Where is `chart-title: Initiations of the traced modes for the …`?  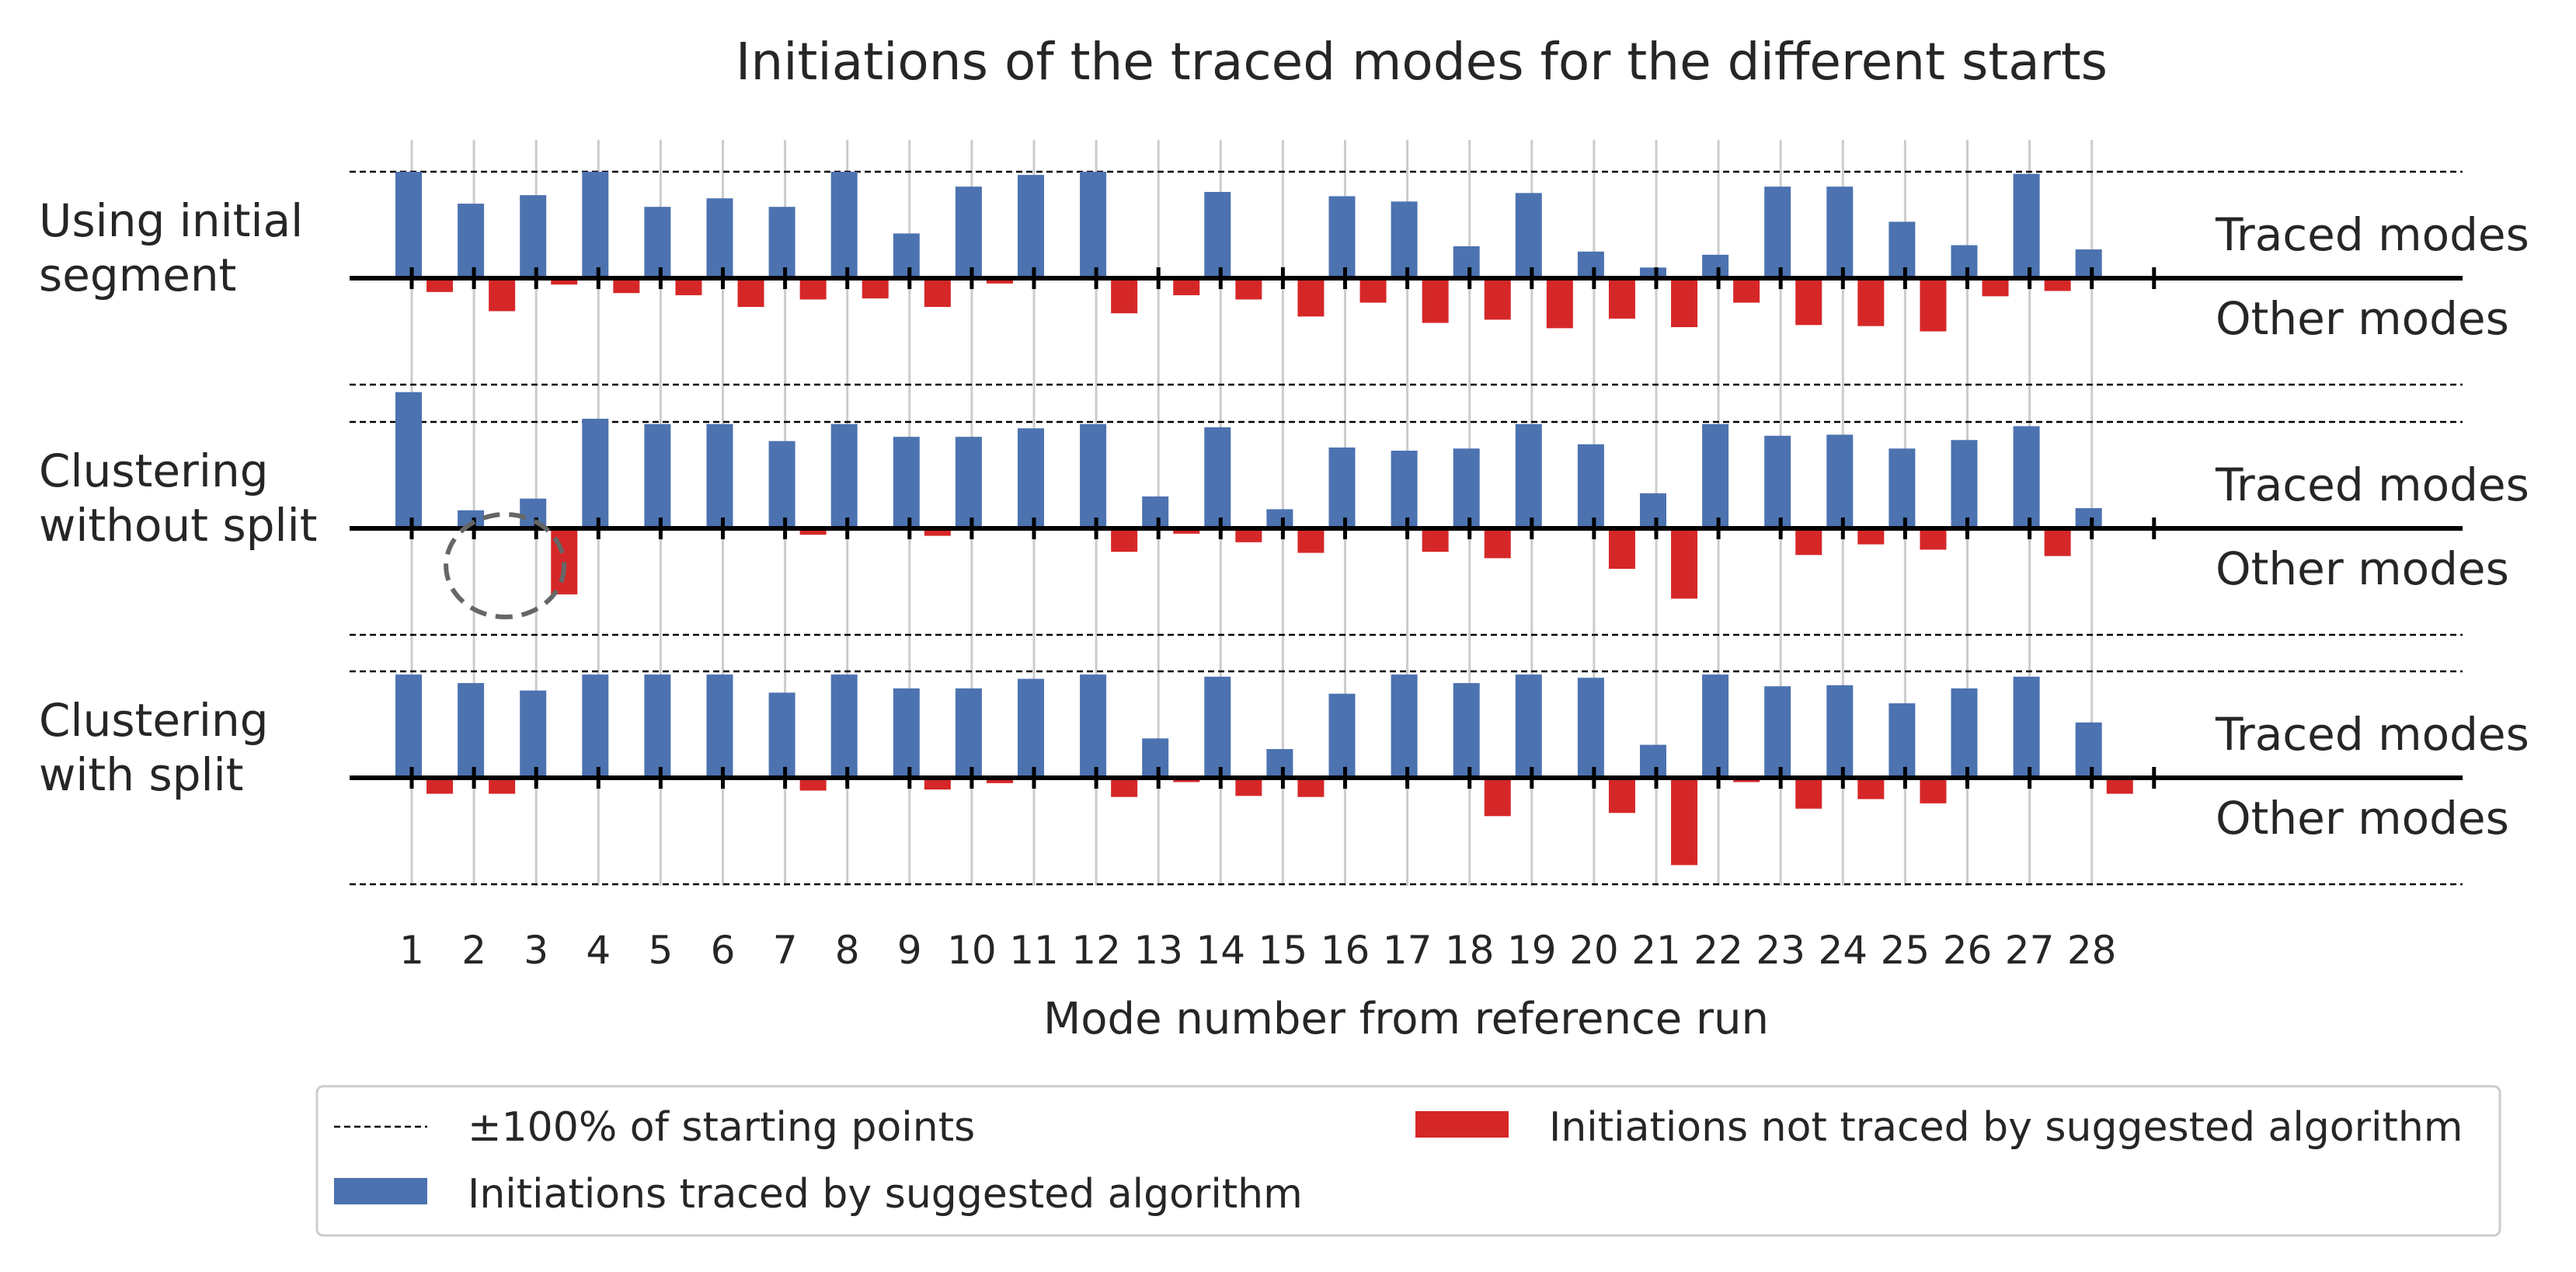
chart-title: Initiations of the traced modes for the … is located at coordinates (1422, 62).